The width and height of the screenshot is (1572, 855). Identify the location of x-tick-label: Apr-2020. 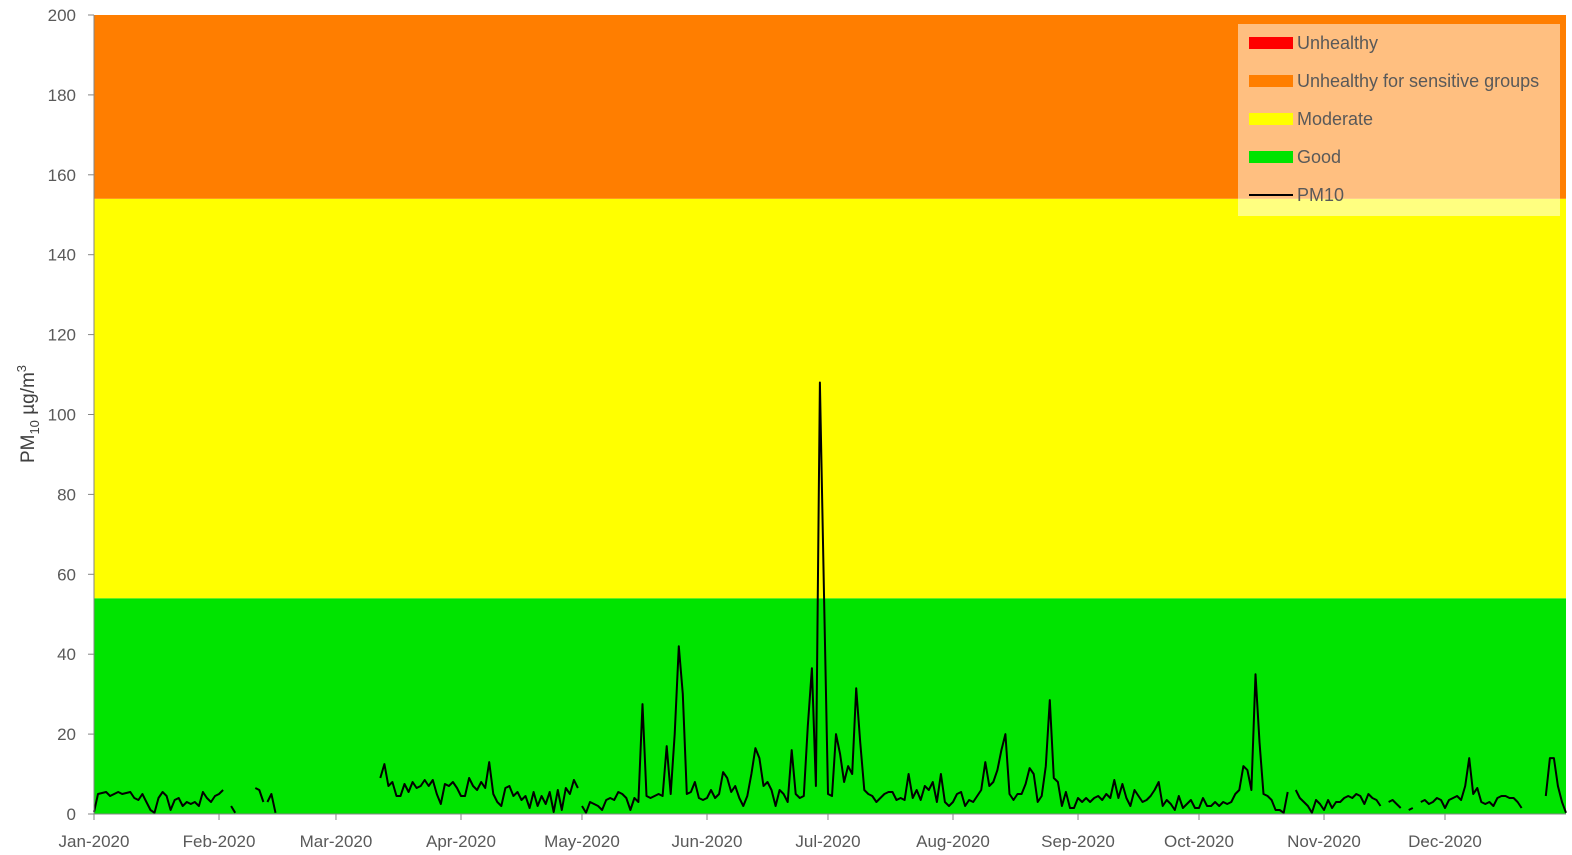
(461, 841).